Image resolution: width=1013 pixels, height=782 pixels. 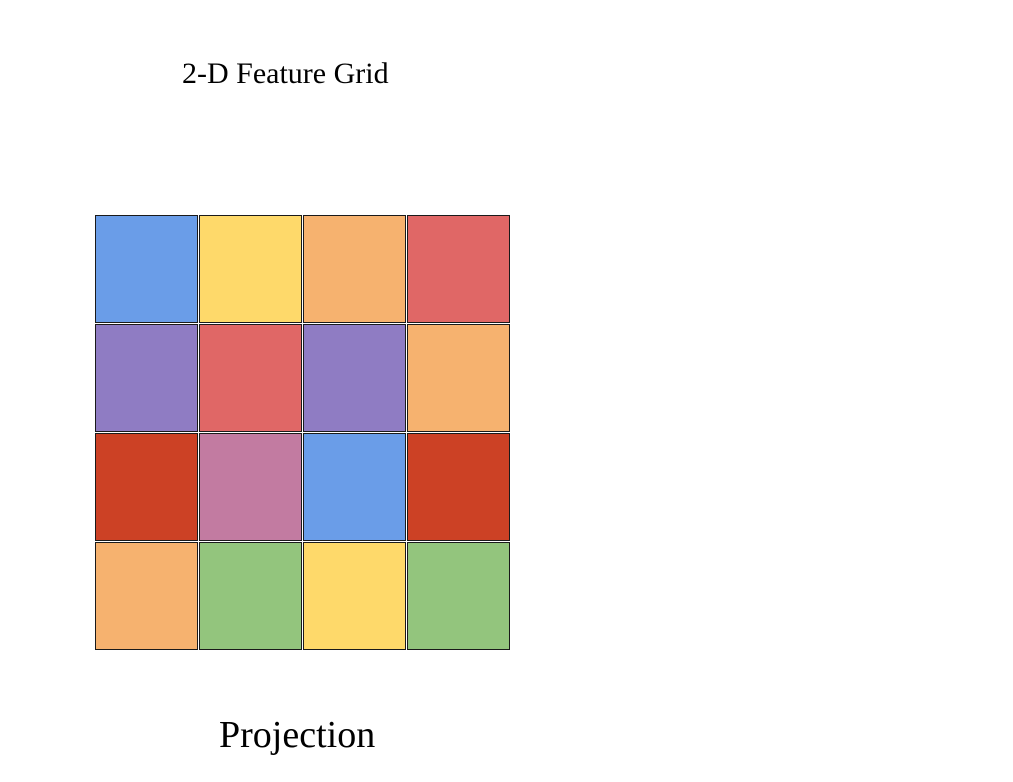 I want to click on grid-cell-r1-c3, so click(x=354, y=269).